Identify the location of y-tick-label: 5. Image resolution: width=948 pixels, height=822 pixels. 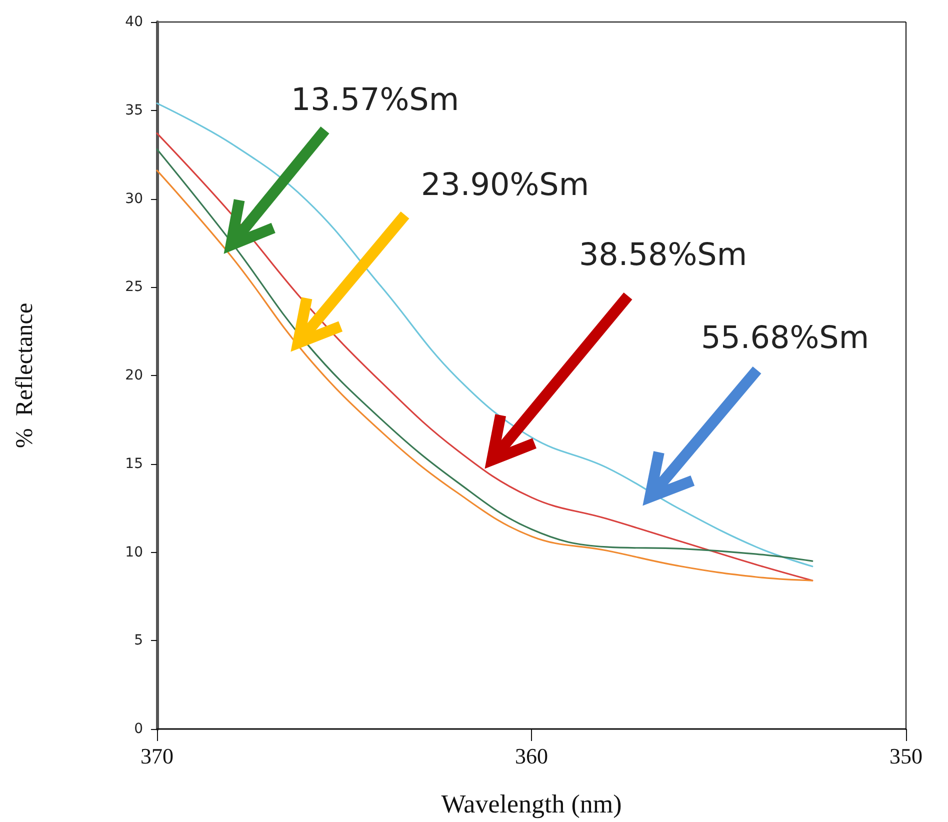
(138, 640).